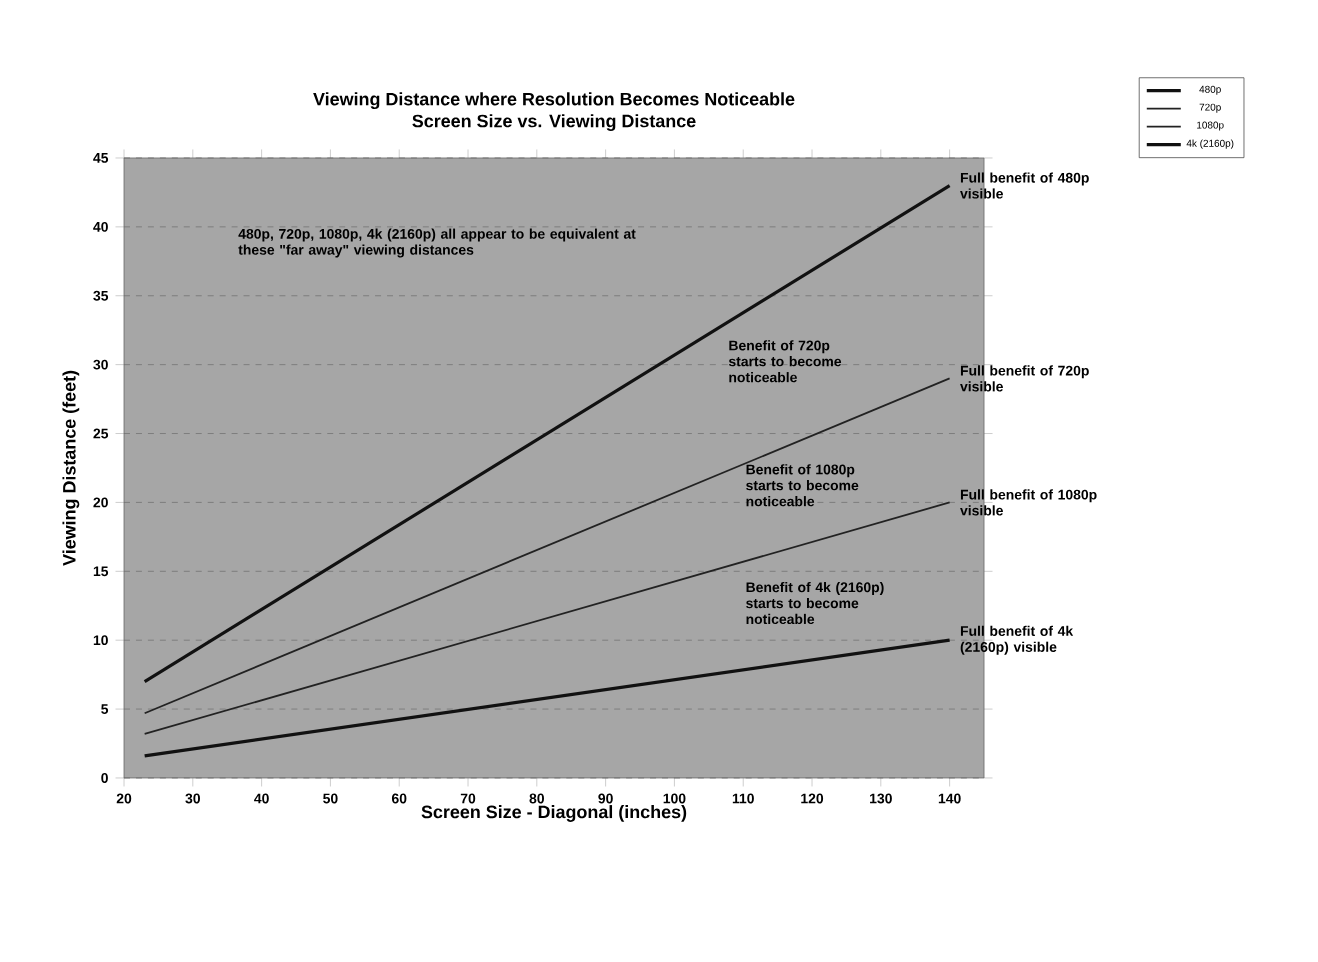 The height and width of the screenshot is (962, 1318). Describe the element at coordinates (554, 101) in the screenshot. I see `chart-title: Viewing Distance where Resolution Becomes Noticeable` at that location.